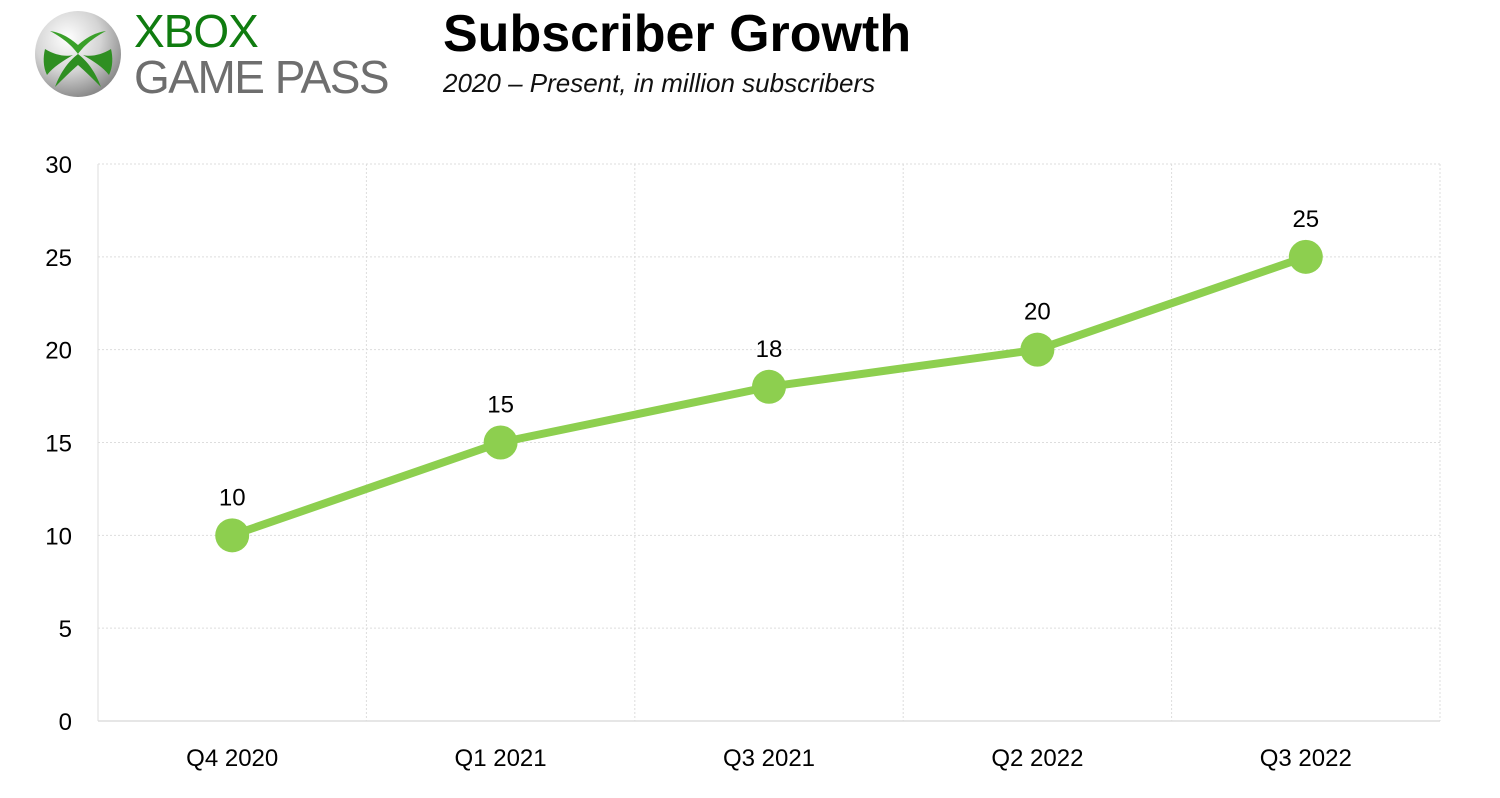 This screenshot has width=1500, height=798. What do you see at coordinates (262, 77) in the screenshot?
I see `logo-text-game-pass: GAME PASS` at bounding box center [262, 77].